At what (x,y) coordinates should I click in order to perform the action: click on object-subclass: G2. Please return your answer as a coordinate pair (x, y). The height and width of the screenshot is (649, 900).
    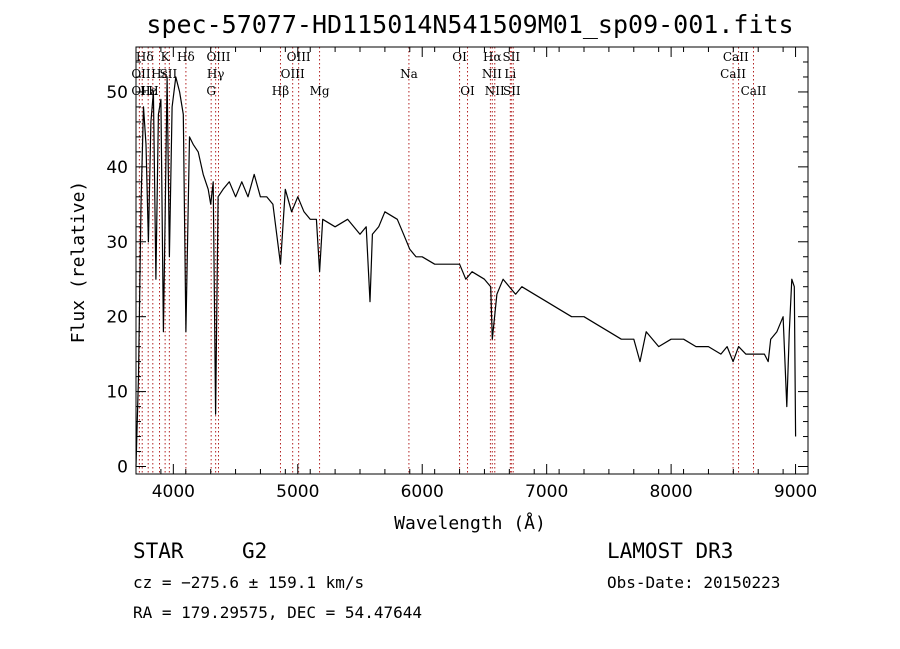
    Looking at the image, I should click on (255, 551).